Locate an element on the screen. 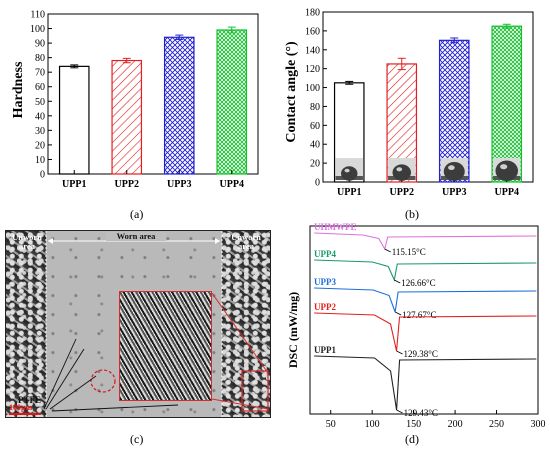 The width and height of the screenshot is (550, 452). caption-c: (c) is located at coordinates (137, 439).